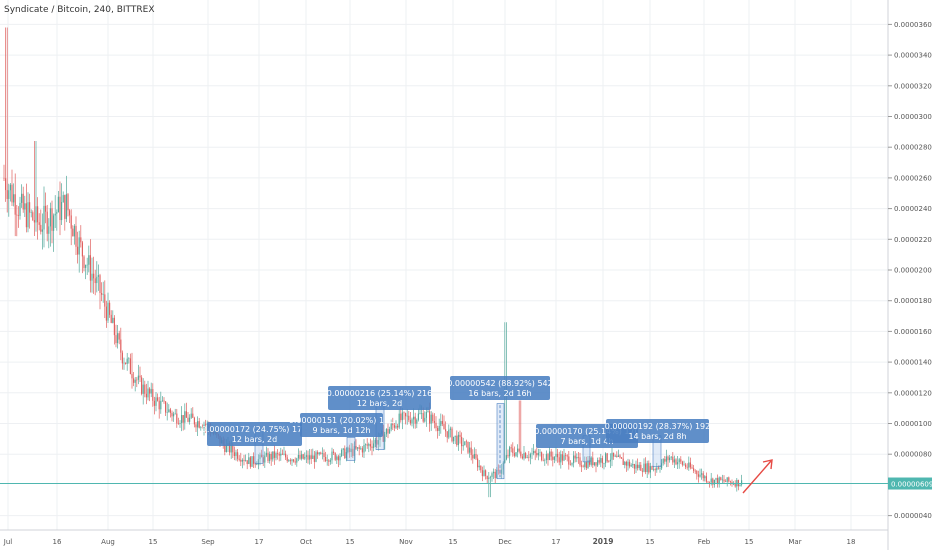 The width and height of the screenshot is (932, 555). Describe the element at coordinates (910, 483) in the screenshot. I see `current-price-tag` at that location.